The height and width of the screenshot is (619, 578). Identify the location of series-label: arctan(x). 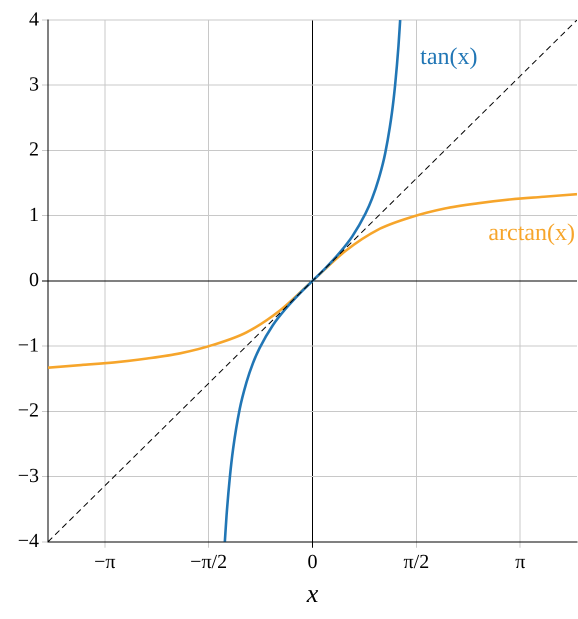
(531, 233).